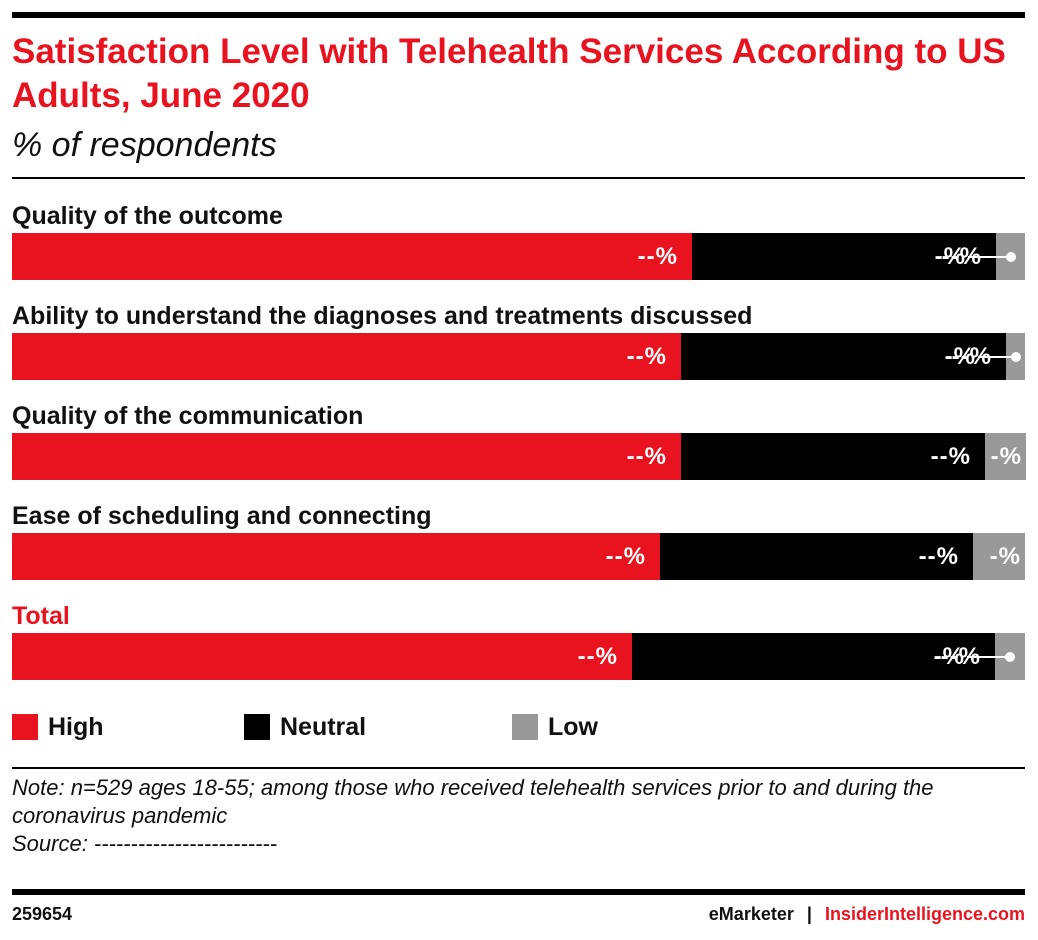 The height and width of the screenshot is (940, 1038). I want to click on legend-swatch-low, so click(525, 727).